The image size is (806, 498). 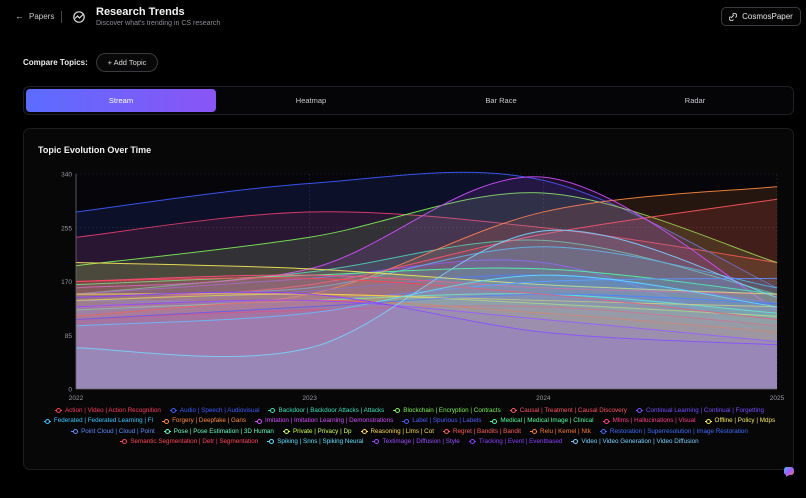 What do you see at coordinates (452, 410) in the screenshot?
I see `legend-label: Blockchain | Encryption | Contracts` at bounding box center [452, 410].